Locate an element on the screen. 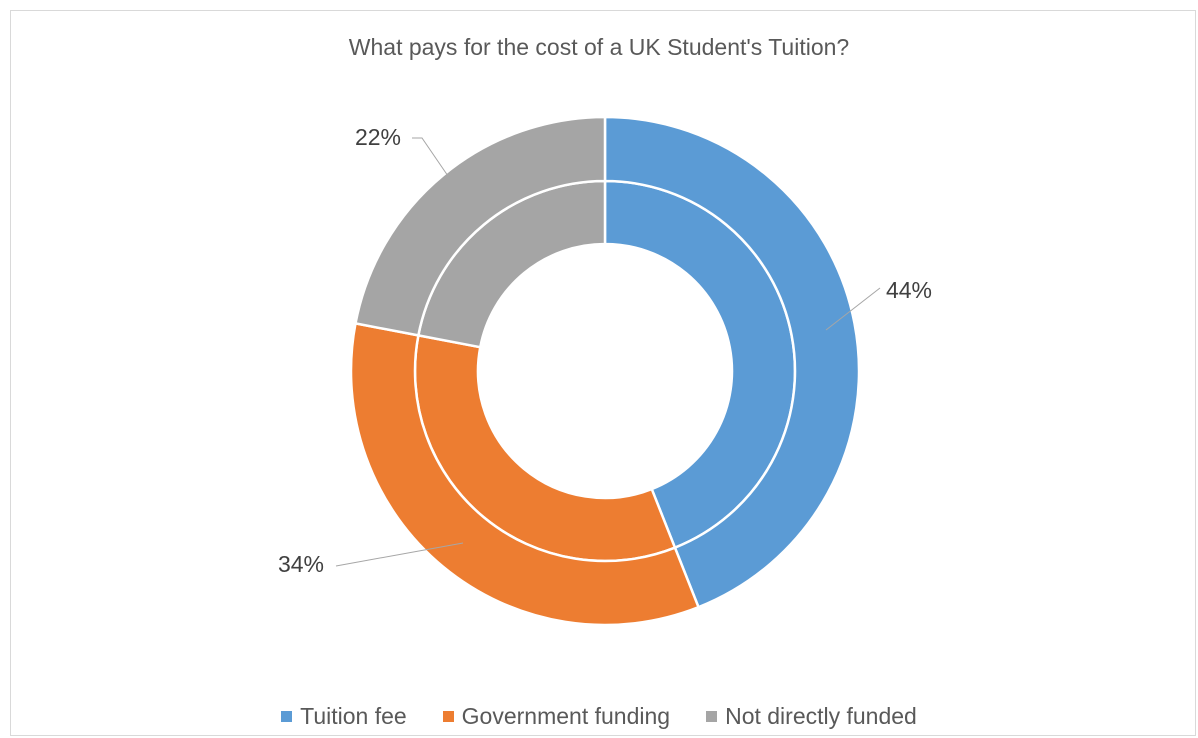 The width and height of the screenshot is (1198, 738). legend-swatch-tuition-fee is located at coordinates (287, 716).